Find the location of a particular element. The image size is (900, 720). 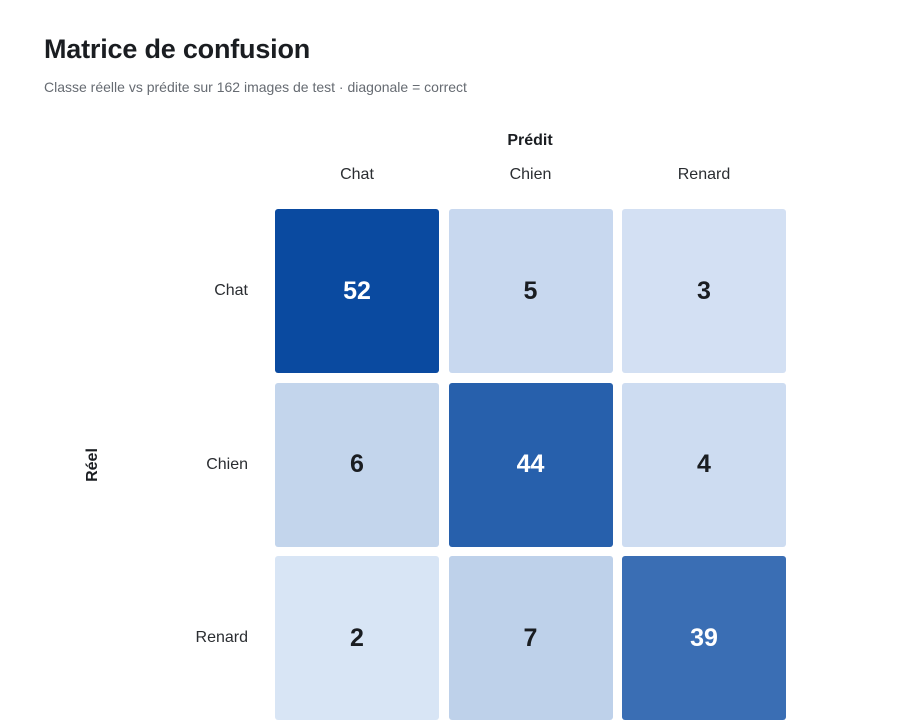

matrix-cell-chien-chien: 44 is located at coordinates (530, 464).